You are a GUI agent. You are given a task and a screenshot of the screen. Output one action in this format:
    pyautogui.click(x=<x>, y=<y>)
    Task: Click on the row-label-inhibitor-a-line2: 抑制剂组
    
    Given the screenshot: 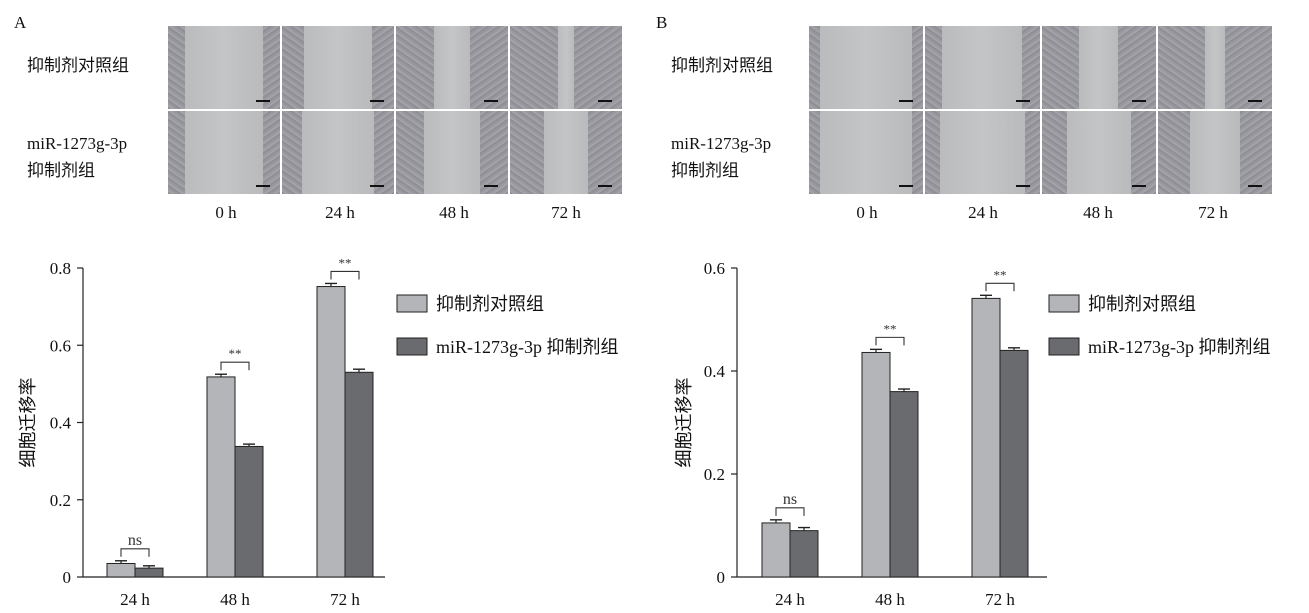 What is the action you would take?
    pyautogui.click(x=61, y=170)
    